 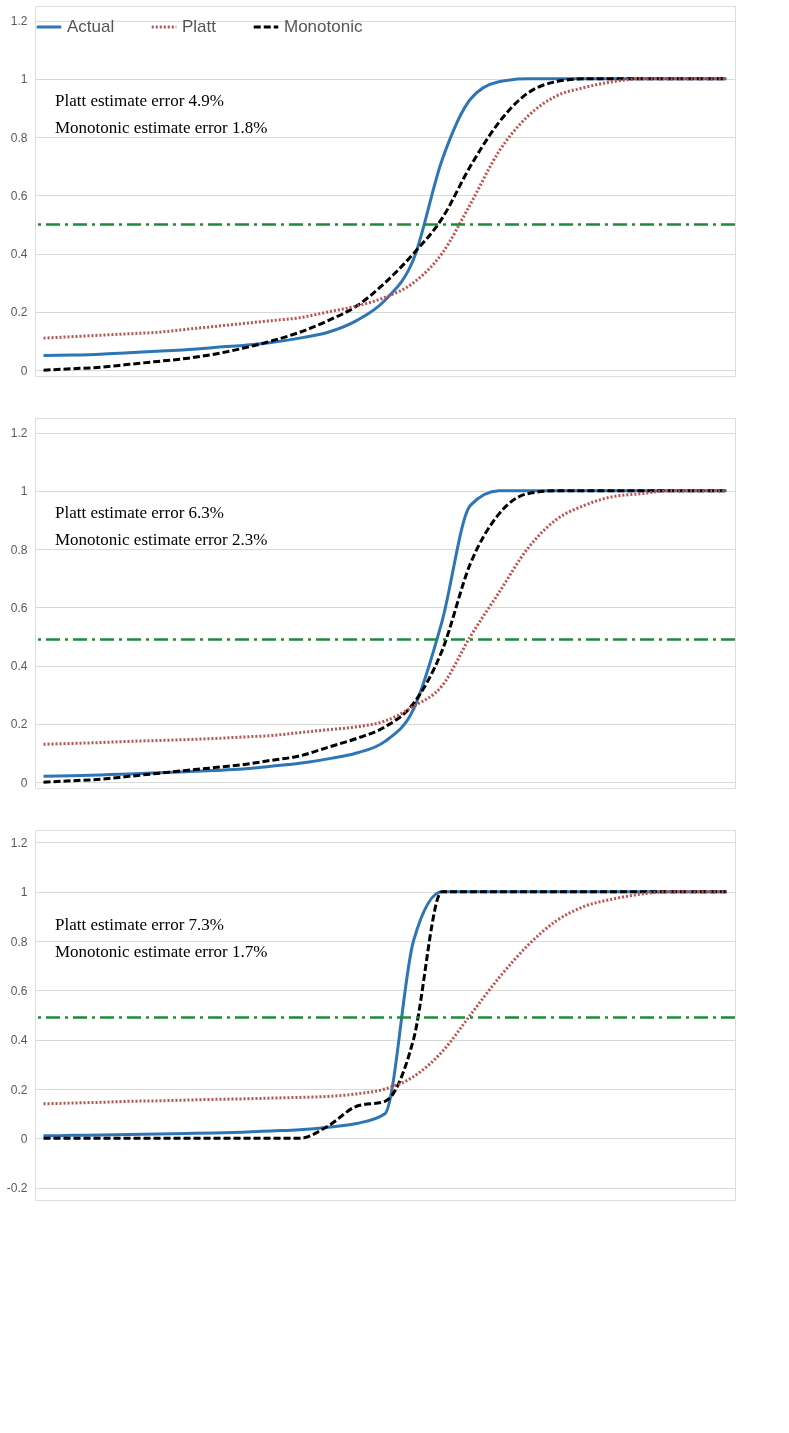 What do you see at coordinates (140, 924) in the screenshot?
I see `annotation: Platt estimate error 7.3%` at bounding box center [140, 924].